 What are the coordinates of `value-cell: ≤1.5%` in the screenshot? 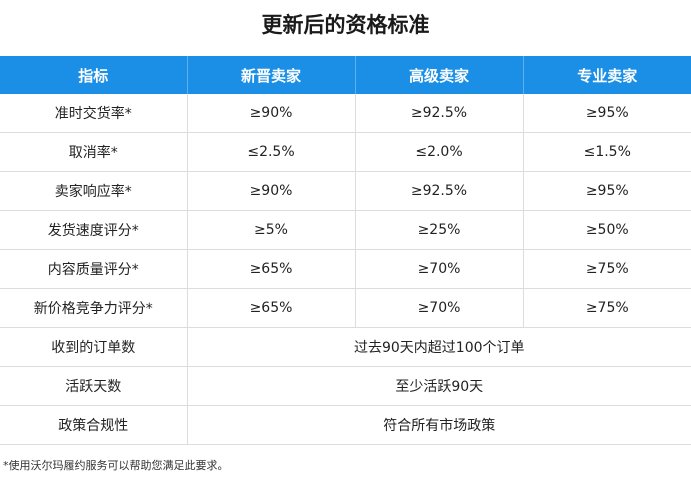 It's located at (607, 152).